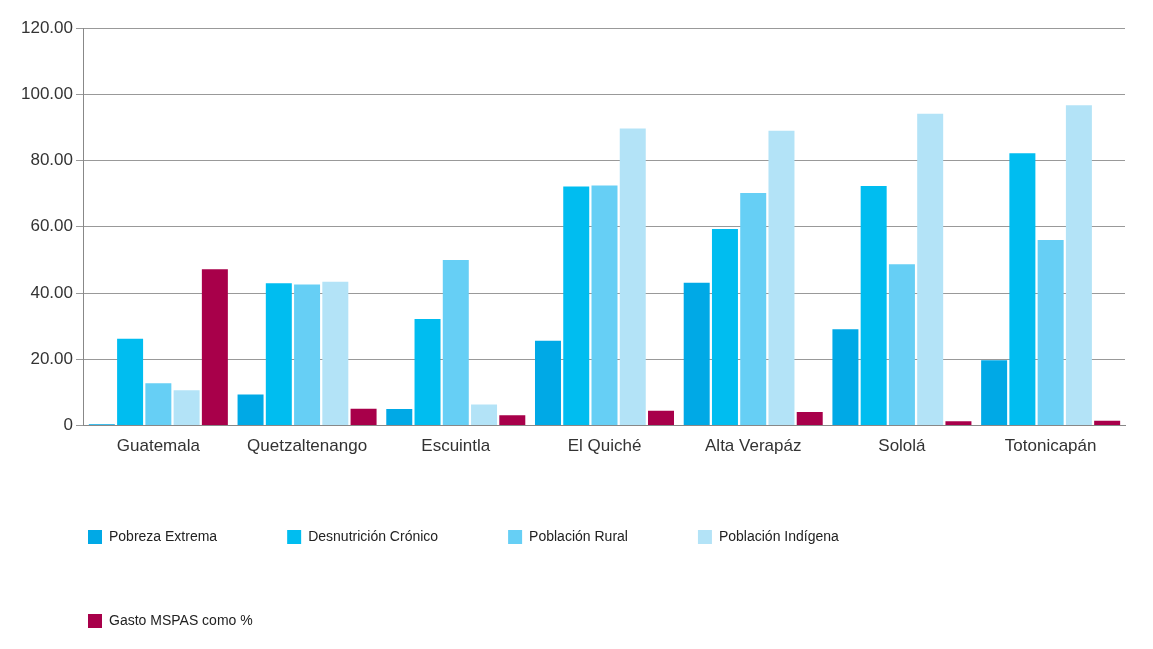 The image size is (1153, 649). Describe the element at coordinates (51, 160) in the screenshot. I see `y-tick-label: 80.00` at that location.